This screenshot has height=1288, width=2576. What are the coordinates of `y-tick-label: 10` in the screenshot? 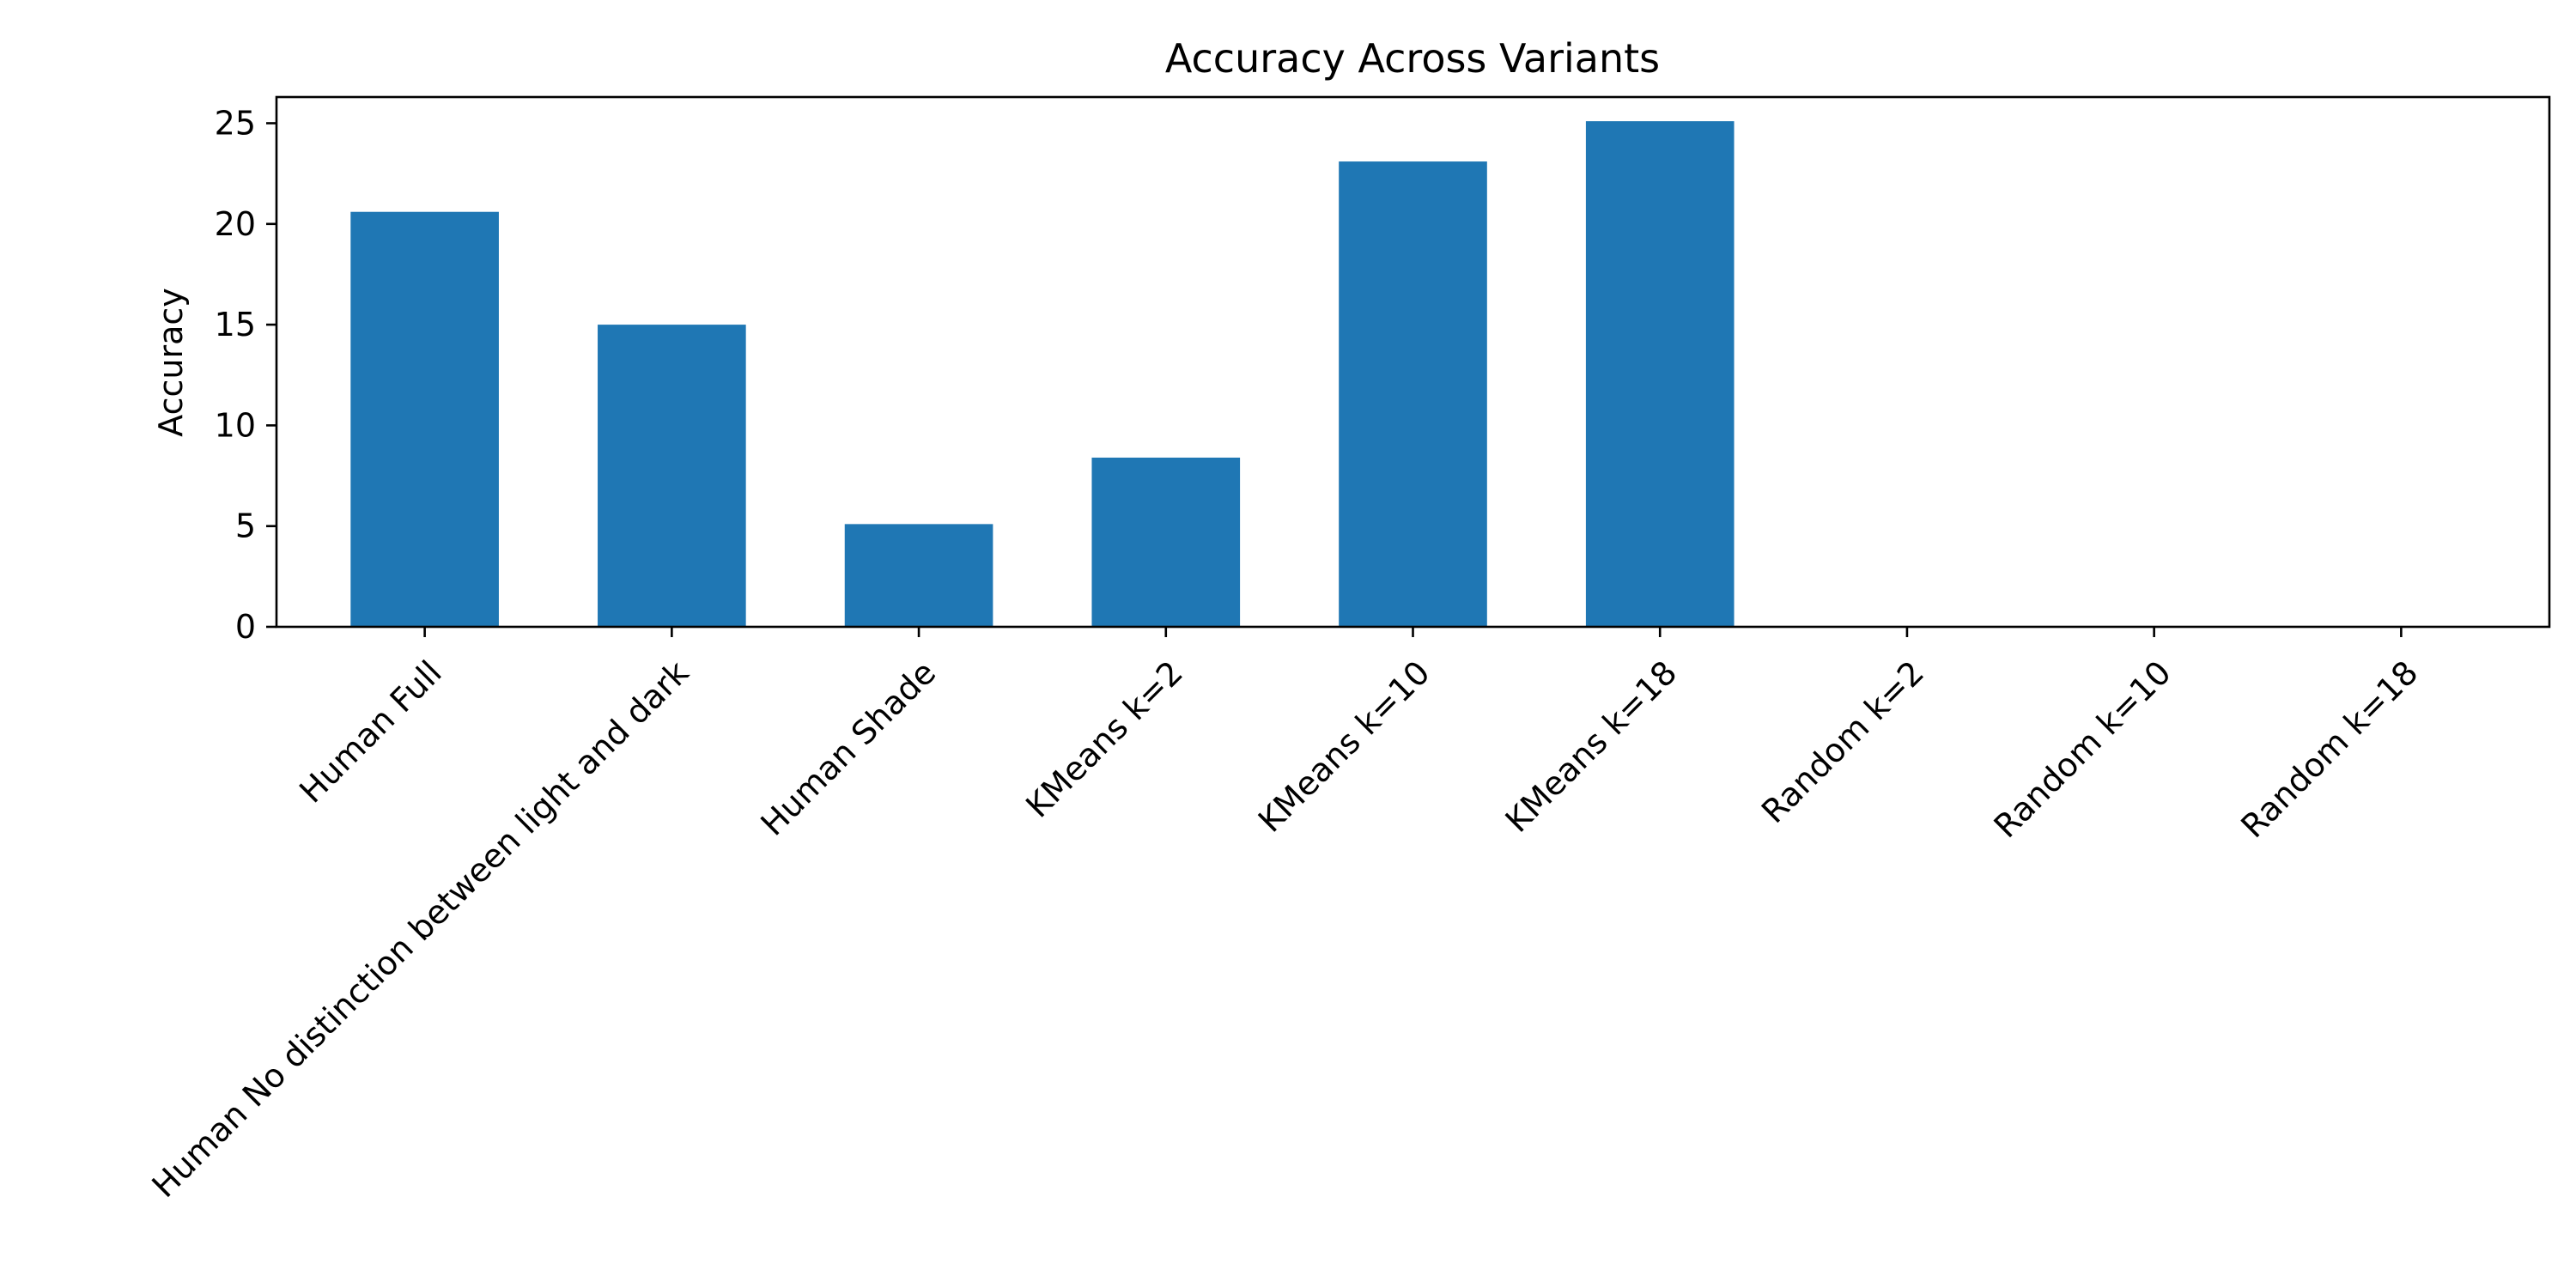 It's located at (236, 425).